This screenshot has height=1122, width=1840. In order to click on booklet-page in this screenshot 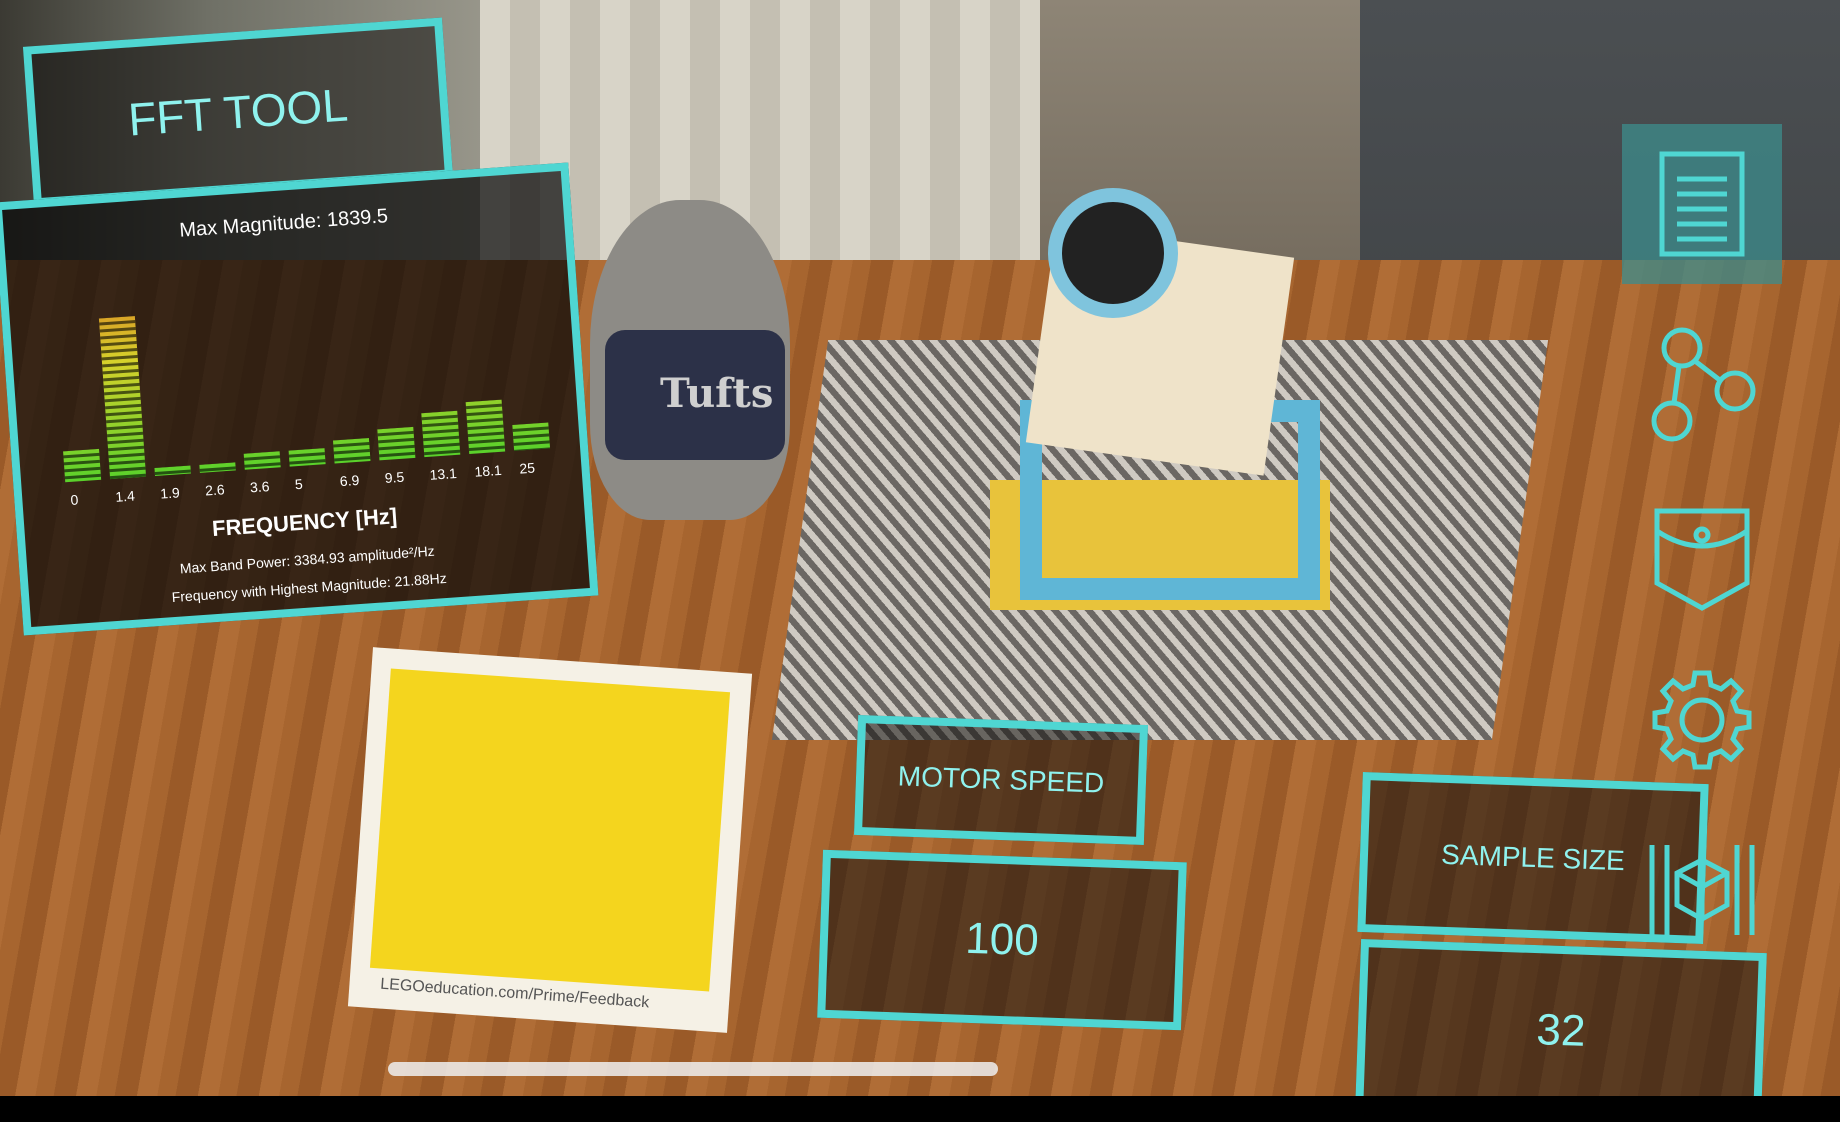, I will do `click(550, 830)`.